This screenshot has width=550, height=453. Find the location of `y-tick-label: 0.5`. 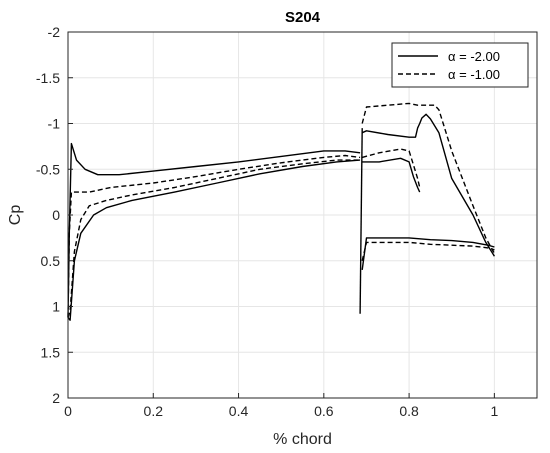

y-tick-label: 0.5 is located at coordinates (51, 261).